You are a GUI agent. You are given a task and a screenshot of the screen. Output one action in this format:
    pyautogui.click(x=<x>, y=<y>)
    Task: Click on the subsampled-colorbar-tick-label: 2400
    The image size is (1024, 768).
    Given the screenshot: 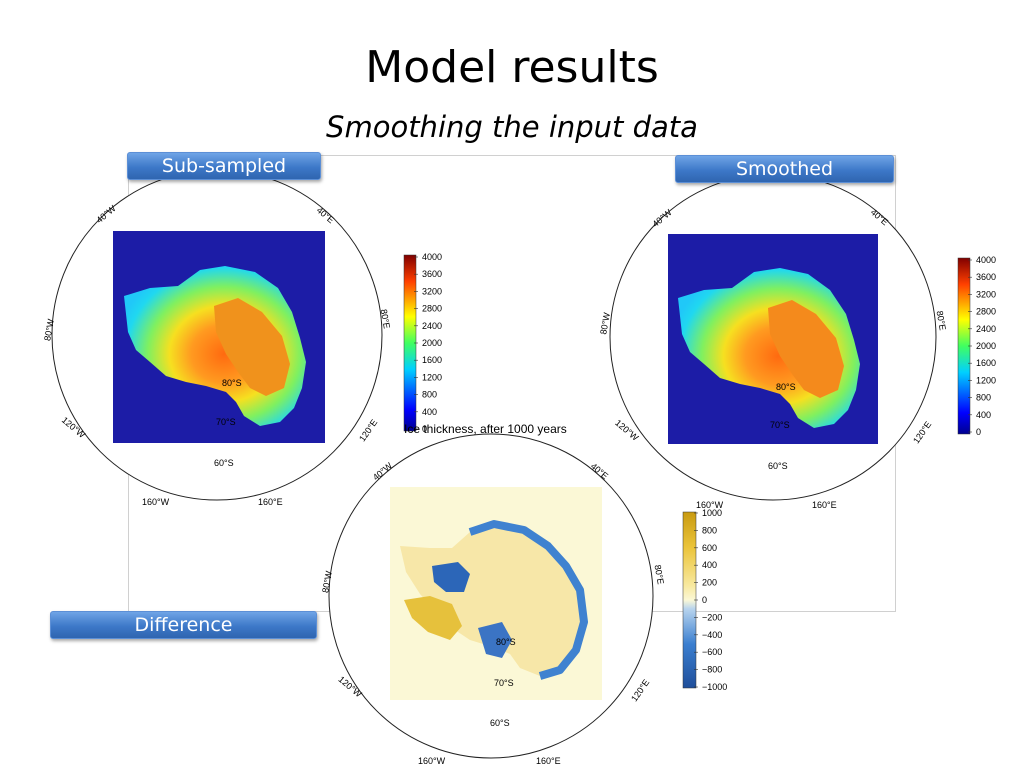 What is the action you would take?
    pyautogui.click(x=432, y=326)
    